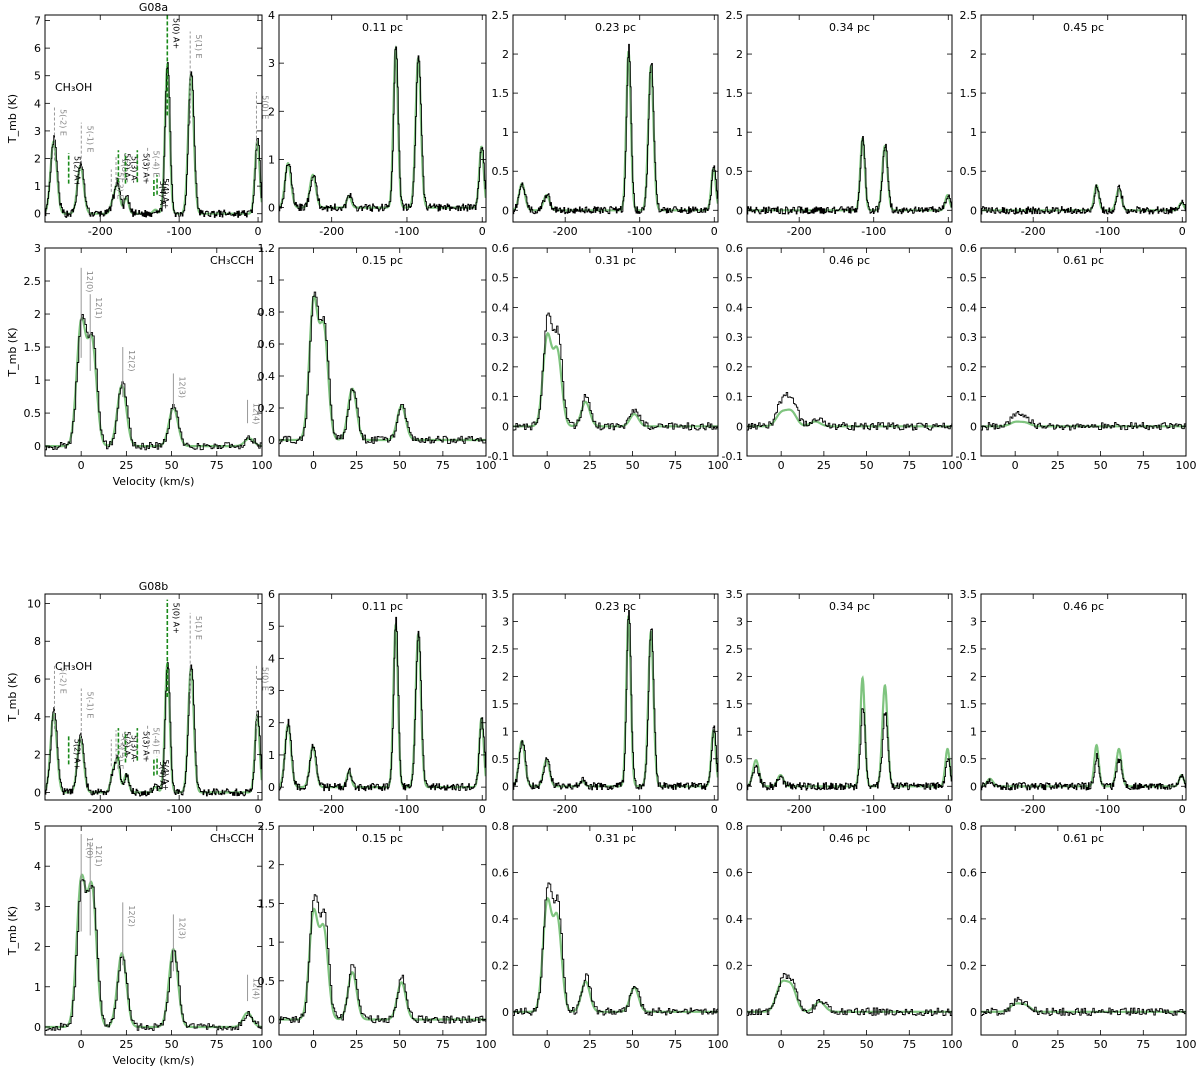 The height and width of the screenshot is (1072, 1200). Describe the element at coordinates (969, 649) in the screenshot. I see `y-tick-label: 2.5` at that location.